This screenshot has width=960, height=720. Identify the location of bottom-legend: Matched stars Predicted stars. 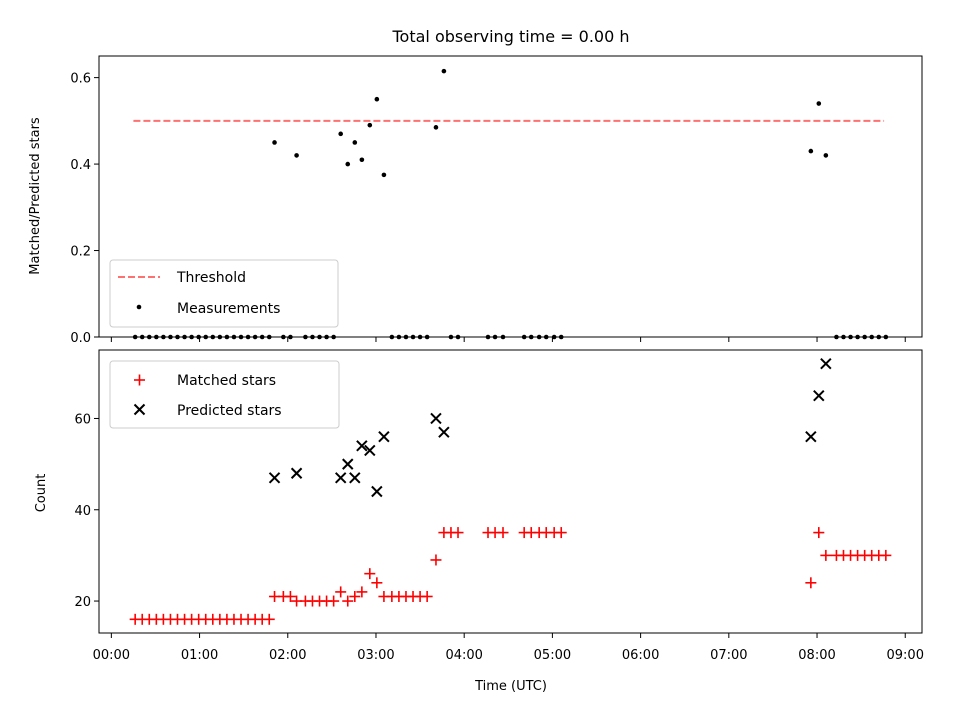
(224, 394).